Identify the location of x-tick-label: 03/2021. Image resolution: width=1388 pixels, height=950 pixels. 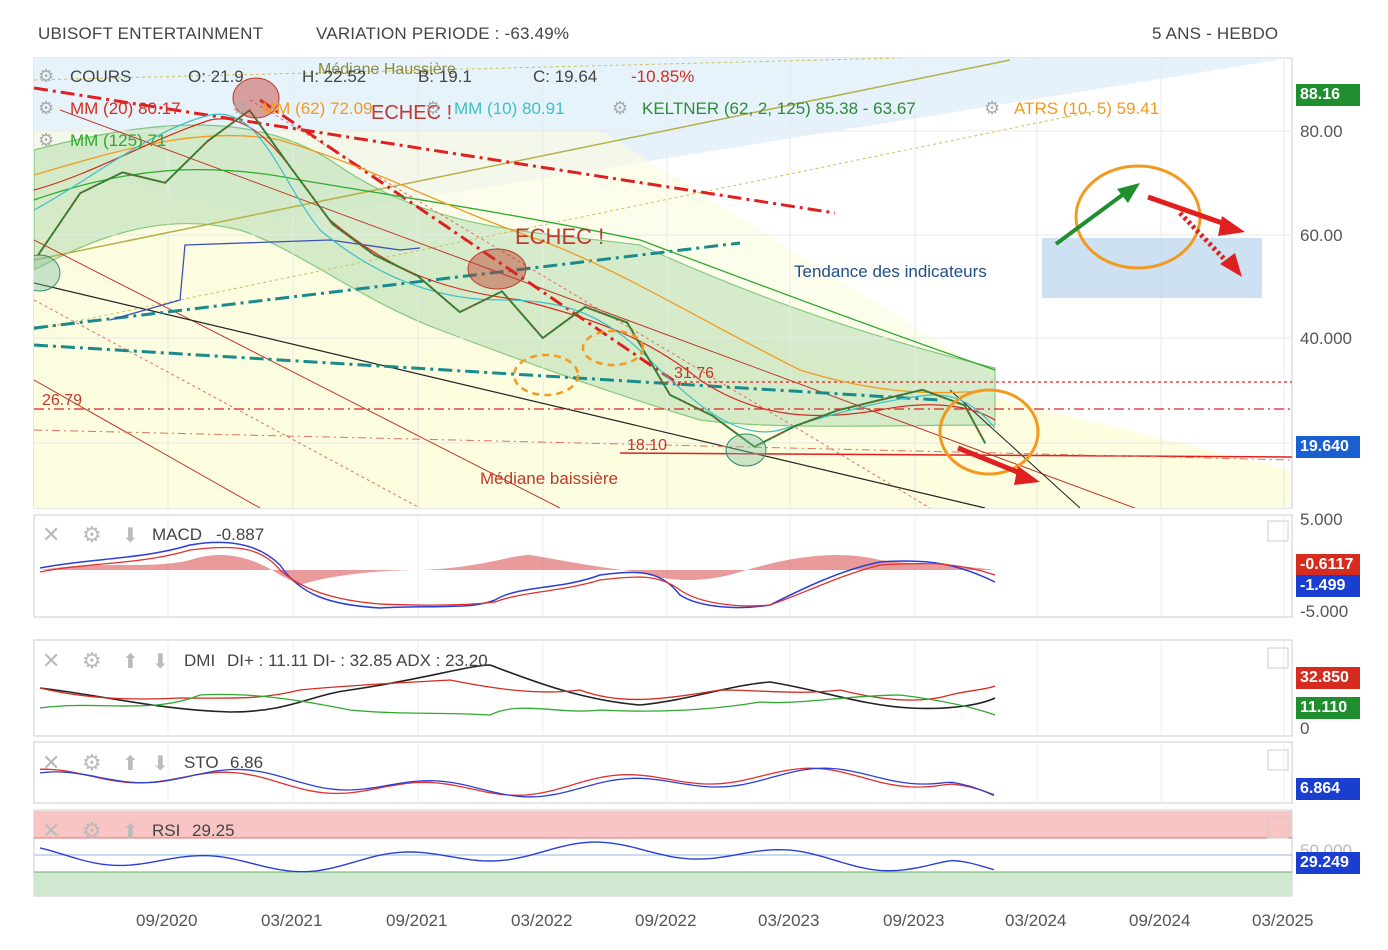
(291, 920).